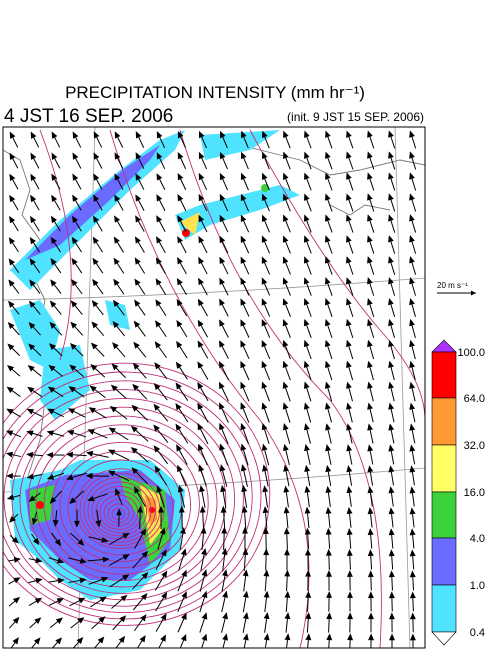 This screenshot has width=500, height=650. What do you see at coordinates (477, 633) in the screenshot?
I see `colorbar-label: 0.4` at bounding box center [477, 633].